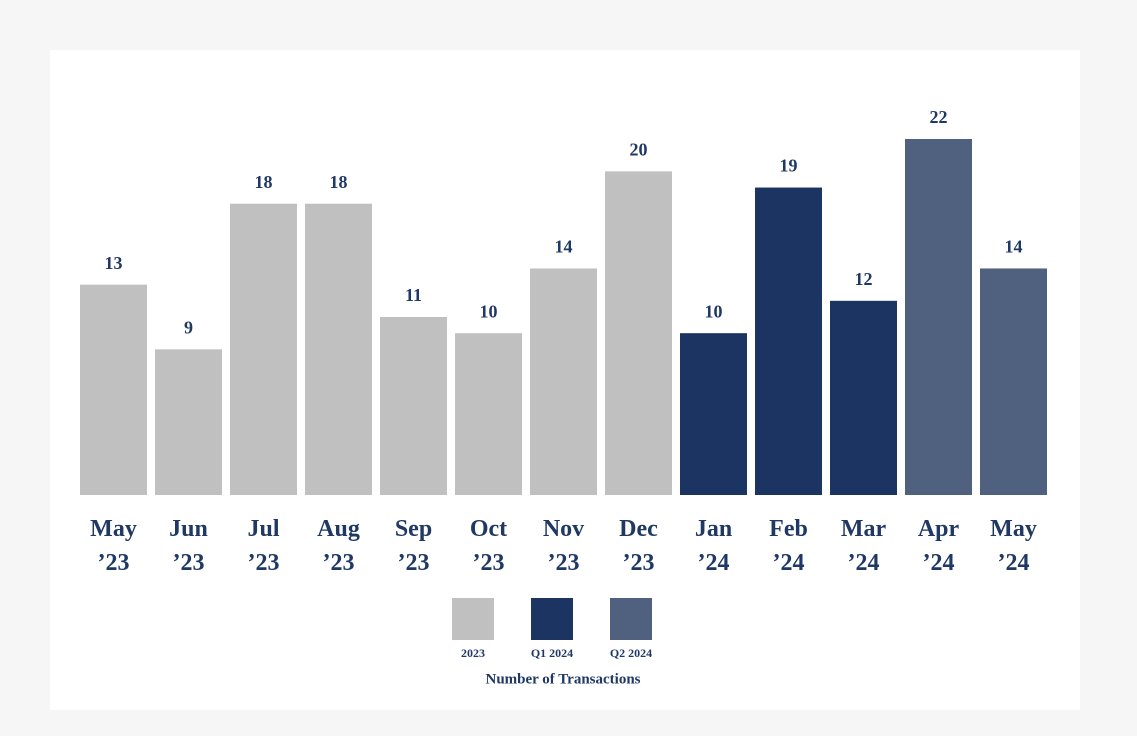 This screenshot has width=1137, height=736. I want to click on x-tick-label: Feb ’24, so click(788, 546).